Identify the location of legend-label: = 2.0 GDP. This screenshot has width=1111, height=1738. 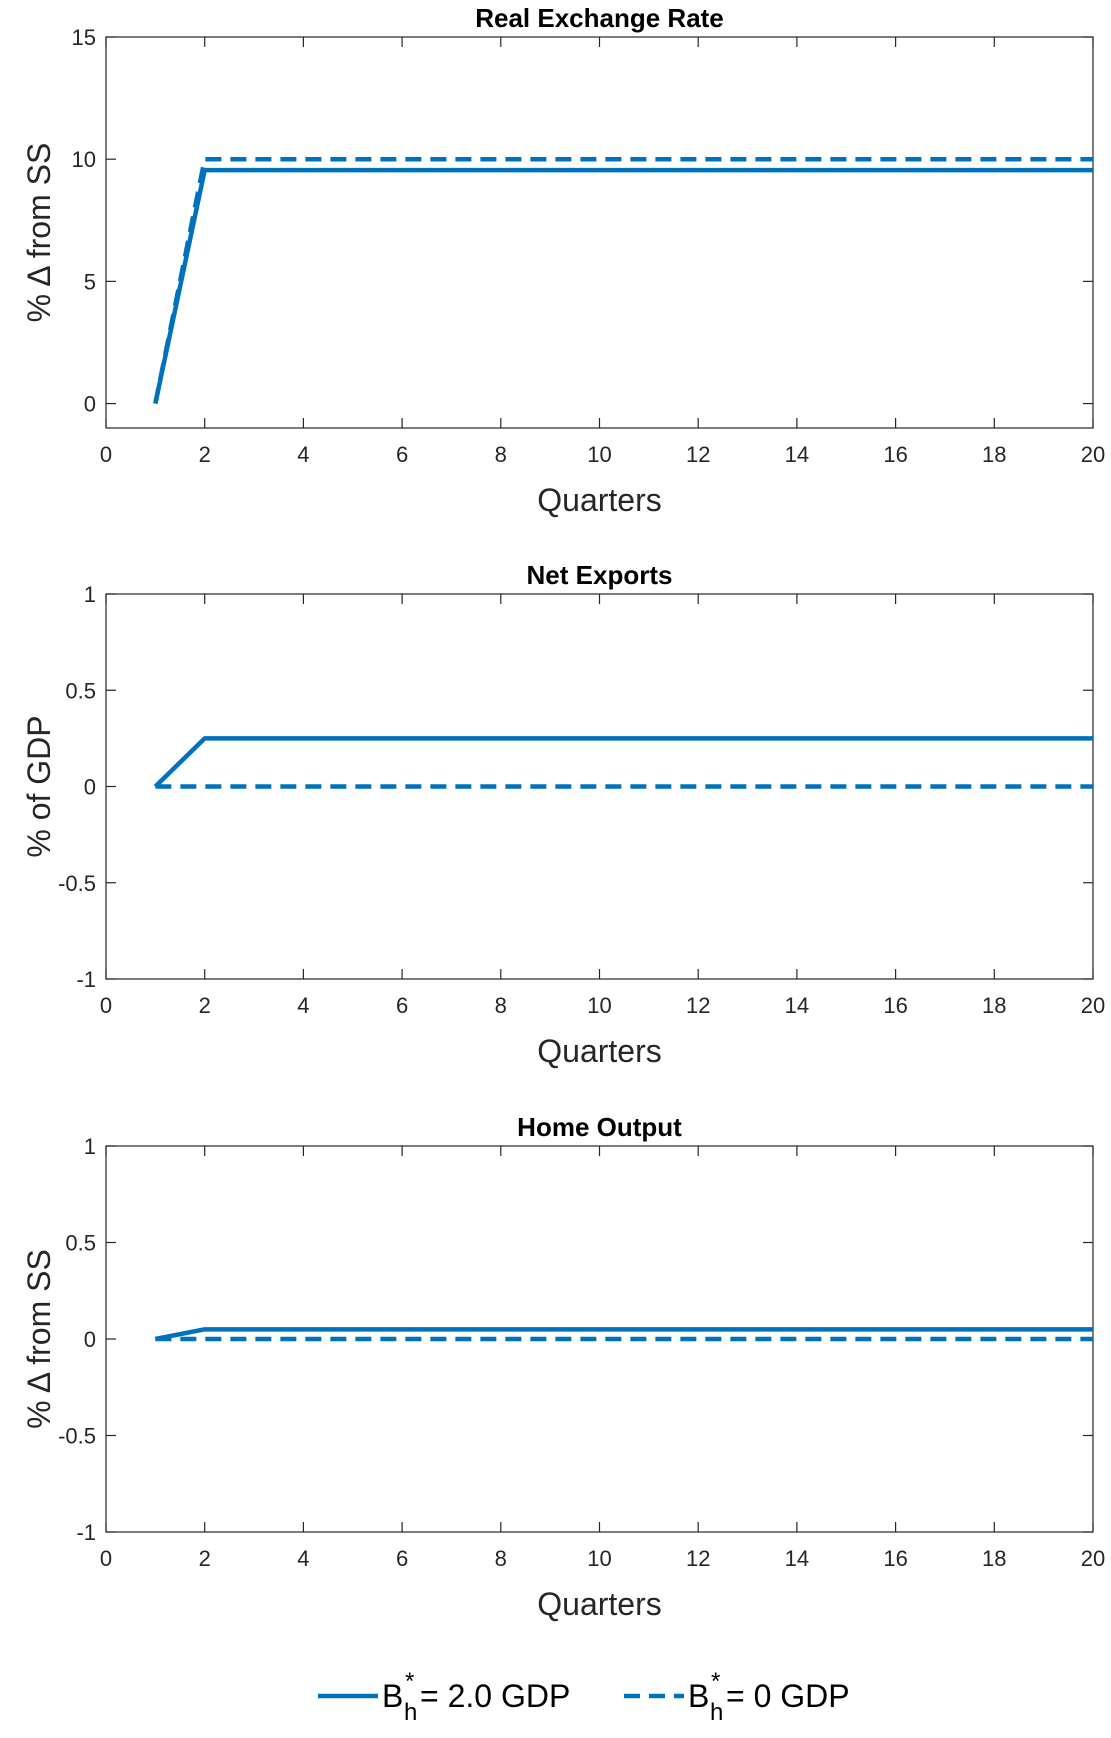
(495, 1696).